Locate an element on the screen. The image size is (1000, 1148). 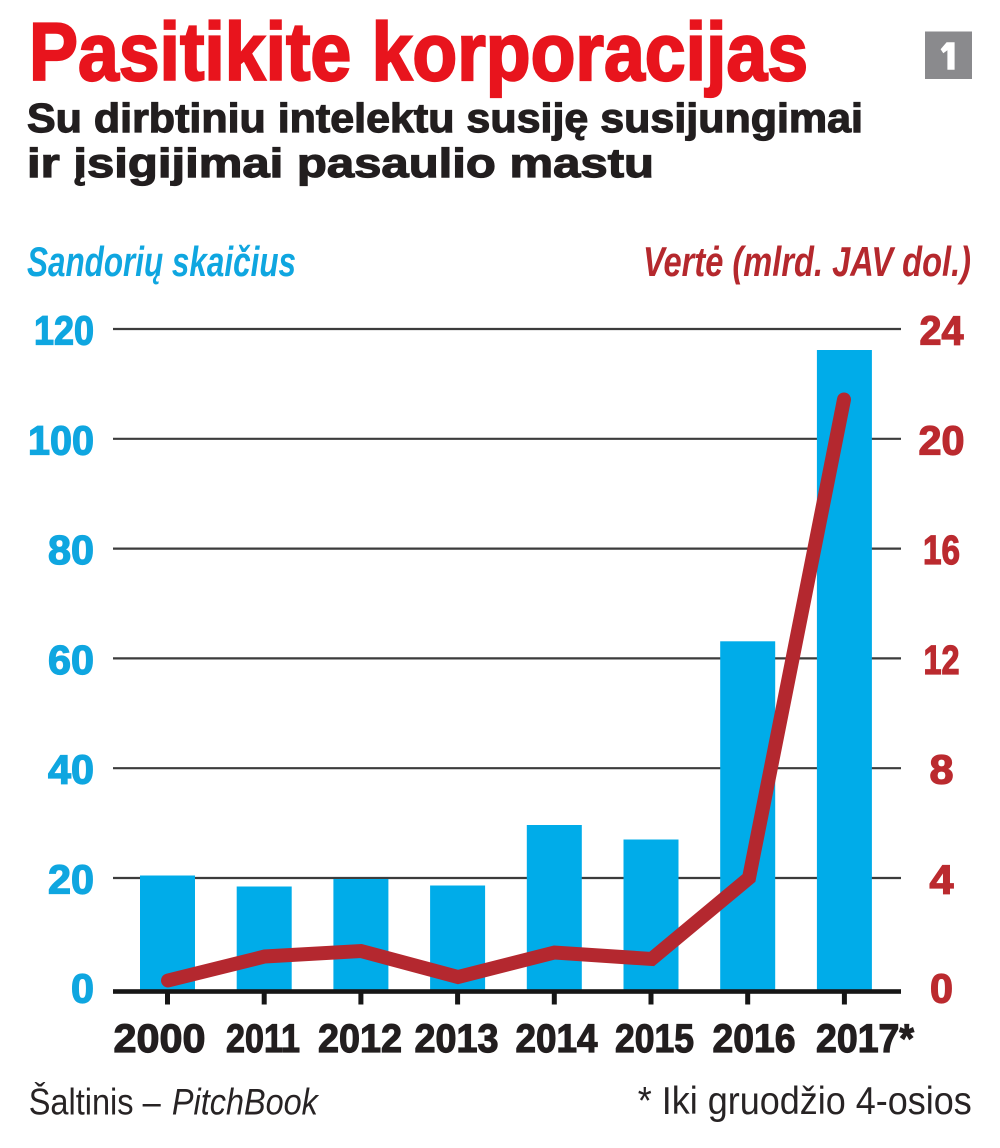
svg-text: 2014 is located at coordinates (557, 1039).